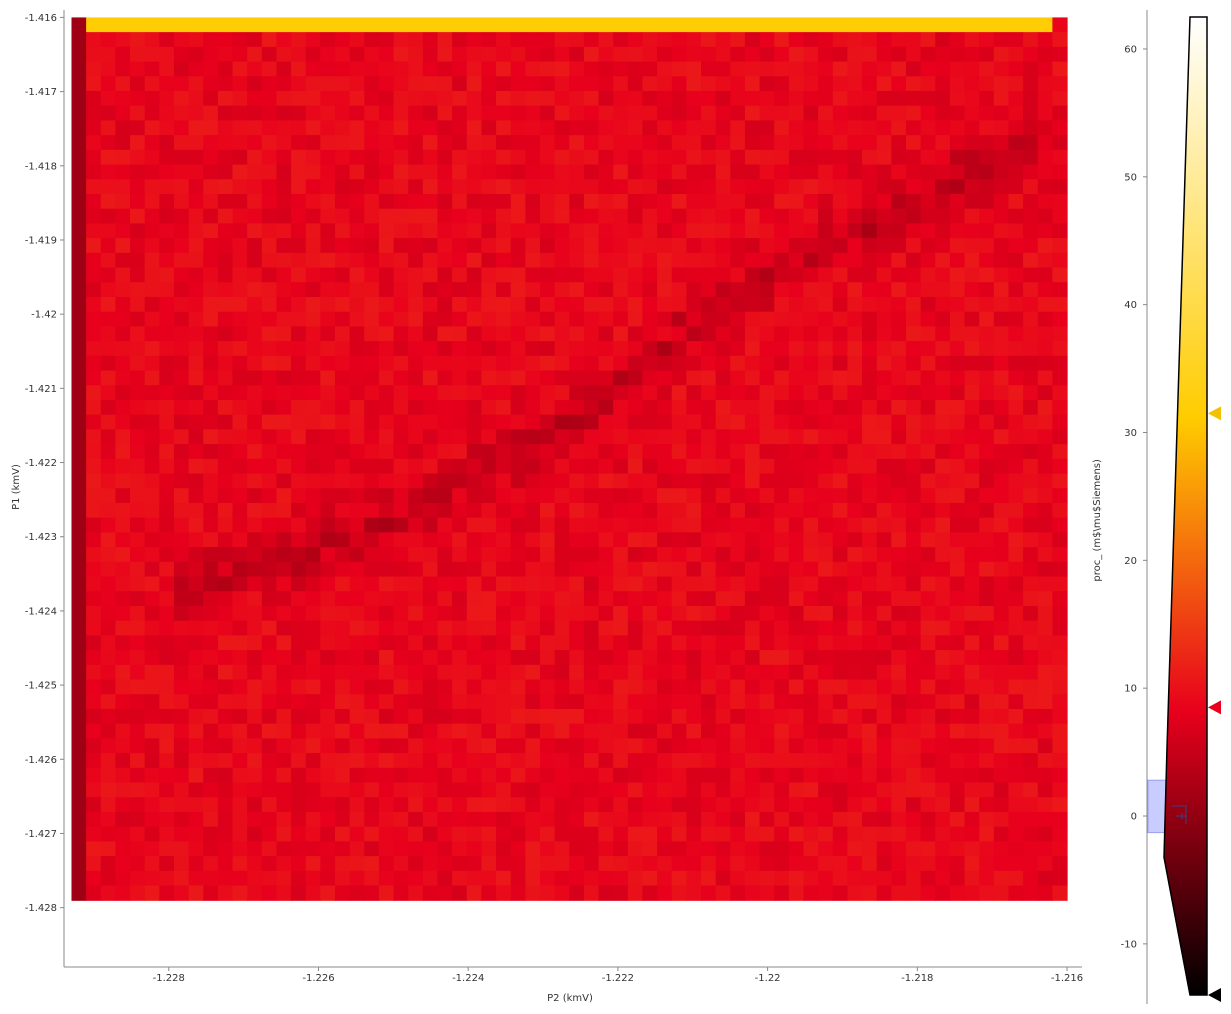 The image size is (1231, 1014). I want to click on level-markers, so click(1214, 704).